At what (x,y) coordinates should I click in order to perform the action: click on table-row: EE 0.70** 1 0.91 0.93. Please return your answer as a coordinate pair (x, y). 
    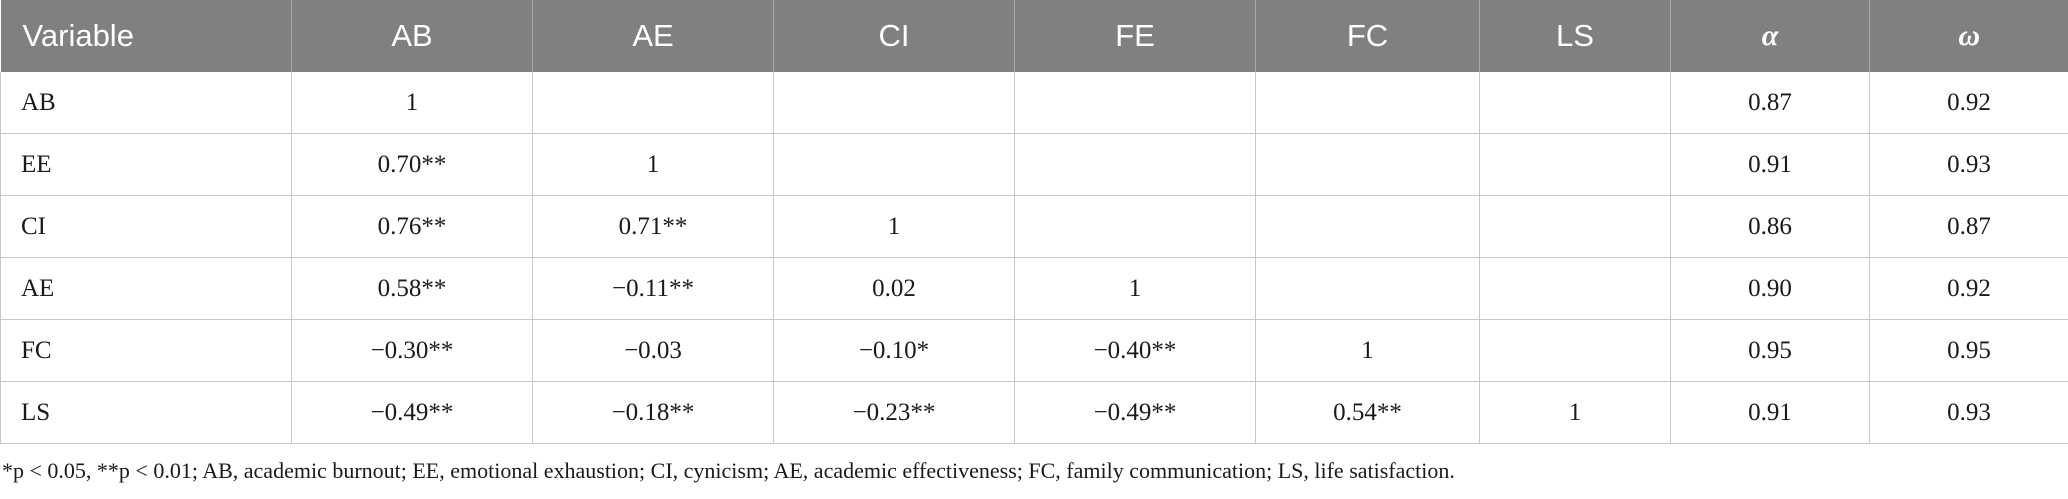
    Looking at the image, I should click on (1034, 164).